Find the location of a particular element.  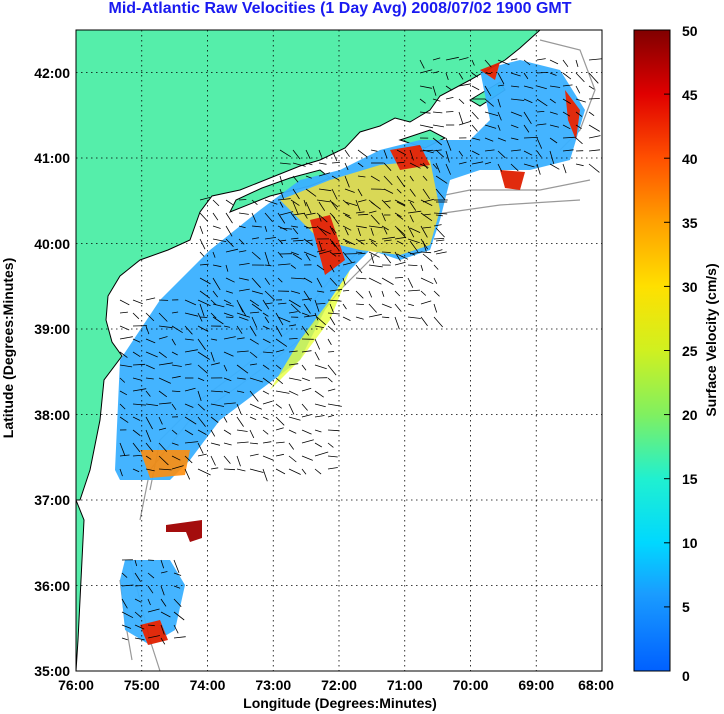

colorbar-tick-label: 0 is located at coordinates (686, 676).